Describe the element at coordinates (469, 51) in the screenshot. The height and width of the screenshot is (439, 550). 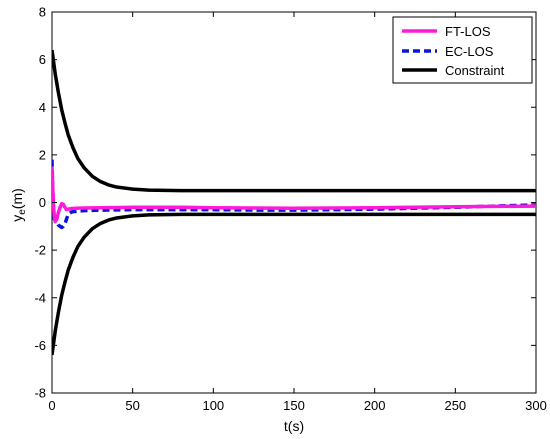
I see `legend-label-ec-los: EC-LOS` at that location.